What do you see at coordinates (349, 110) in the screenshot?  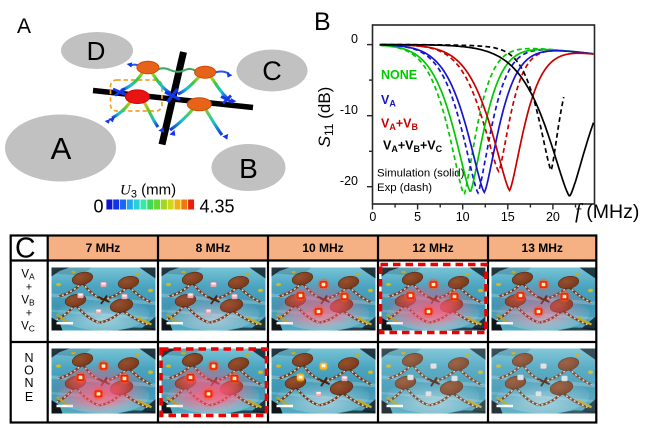 I see `svg-text: -10` at bounding box center [349, 110].